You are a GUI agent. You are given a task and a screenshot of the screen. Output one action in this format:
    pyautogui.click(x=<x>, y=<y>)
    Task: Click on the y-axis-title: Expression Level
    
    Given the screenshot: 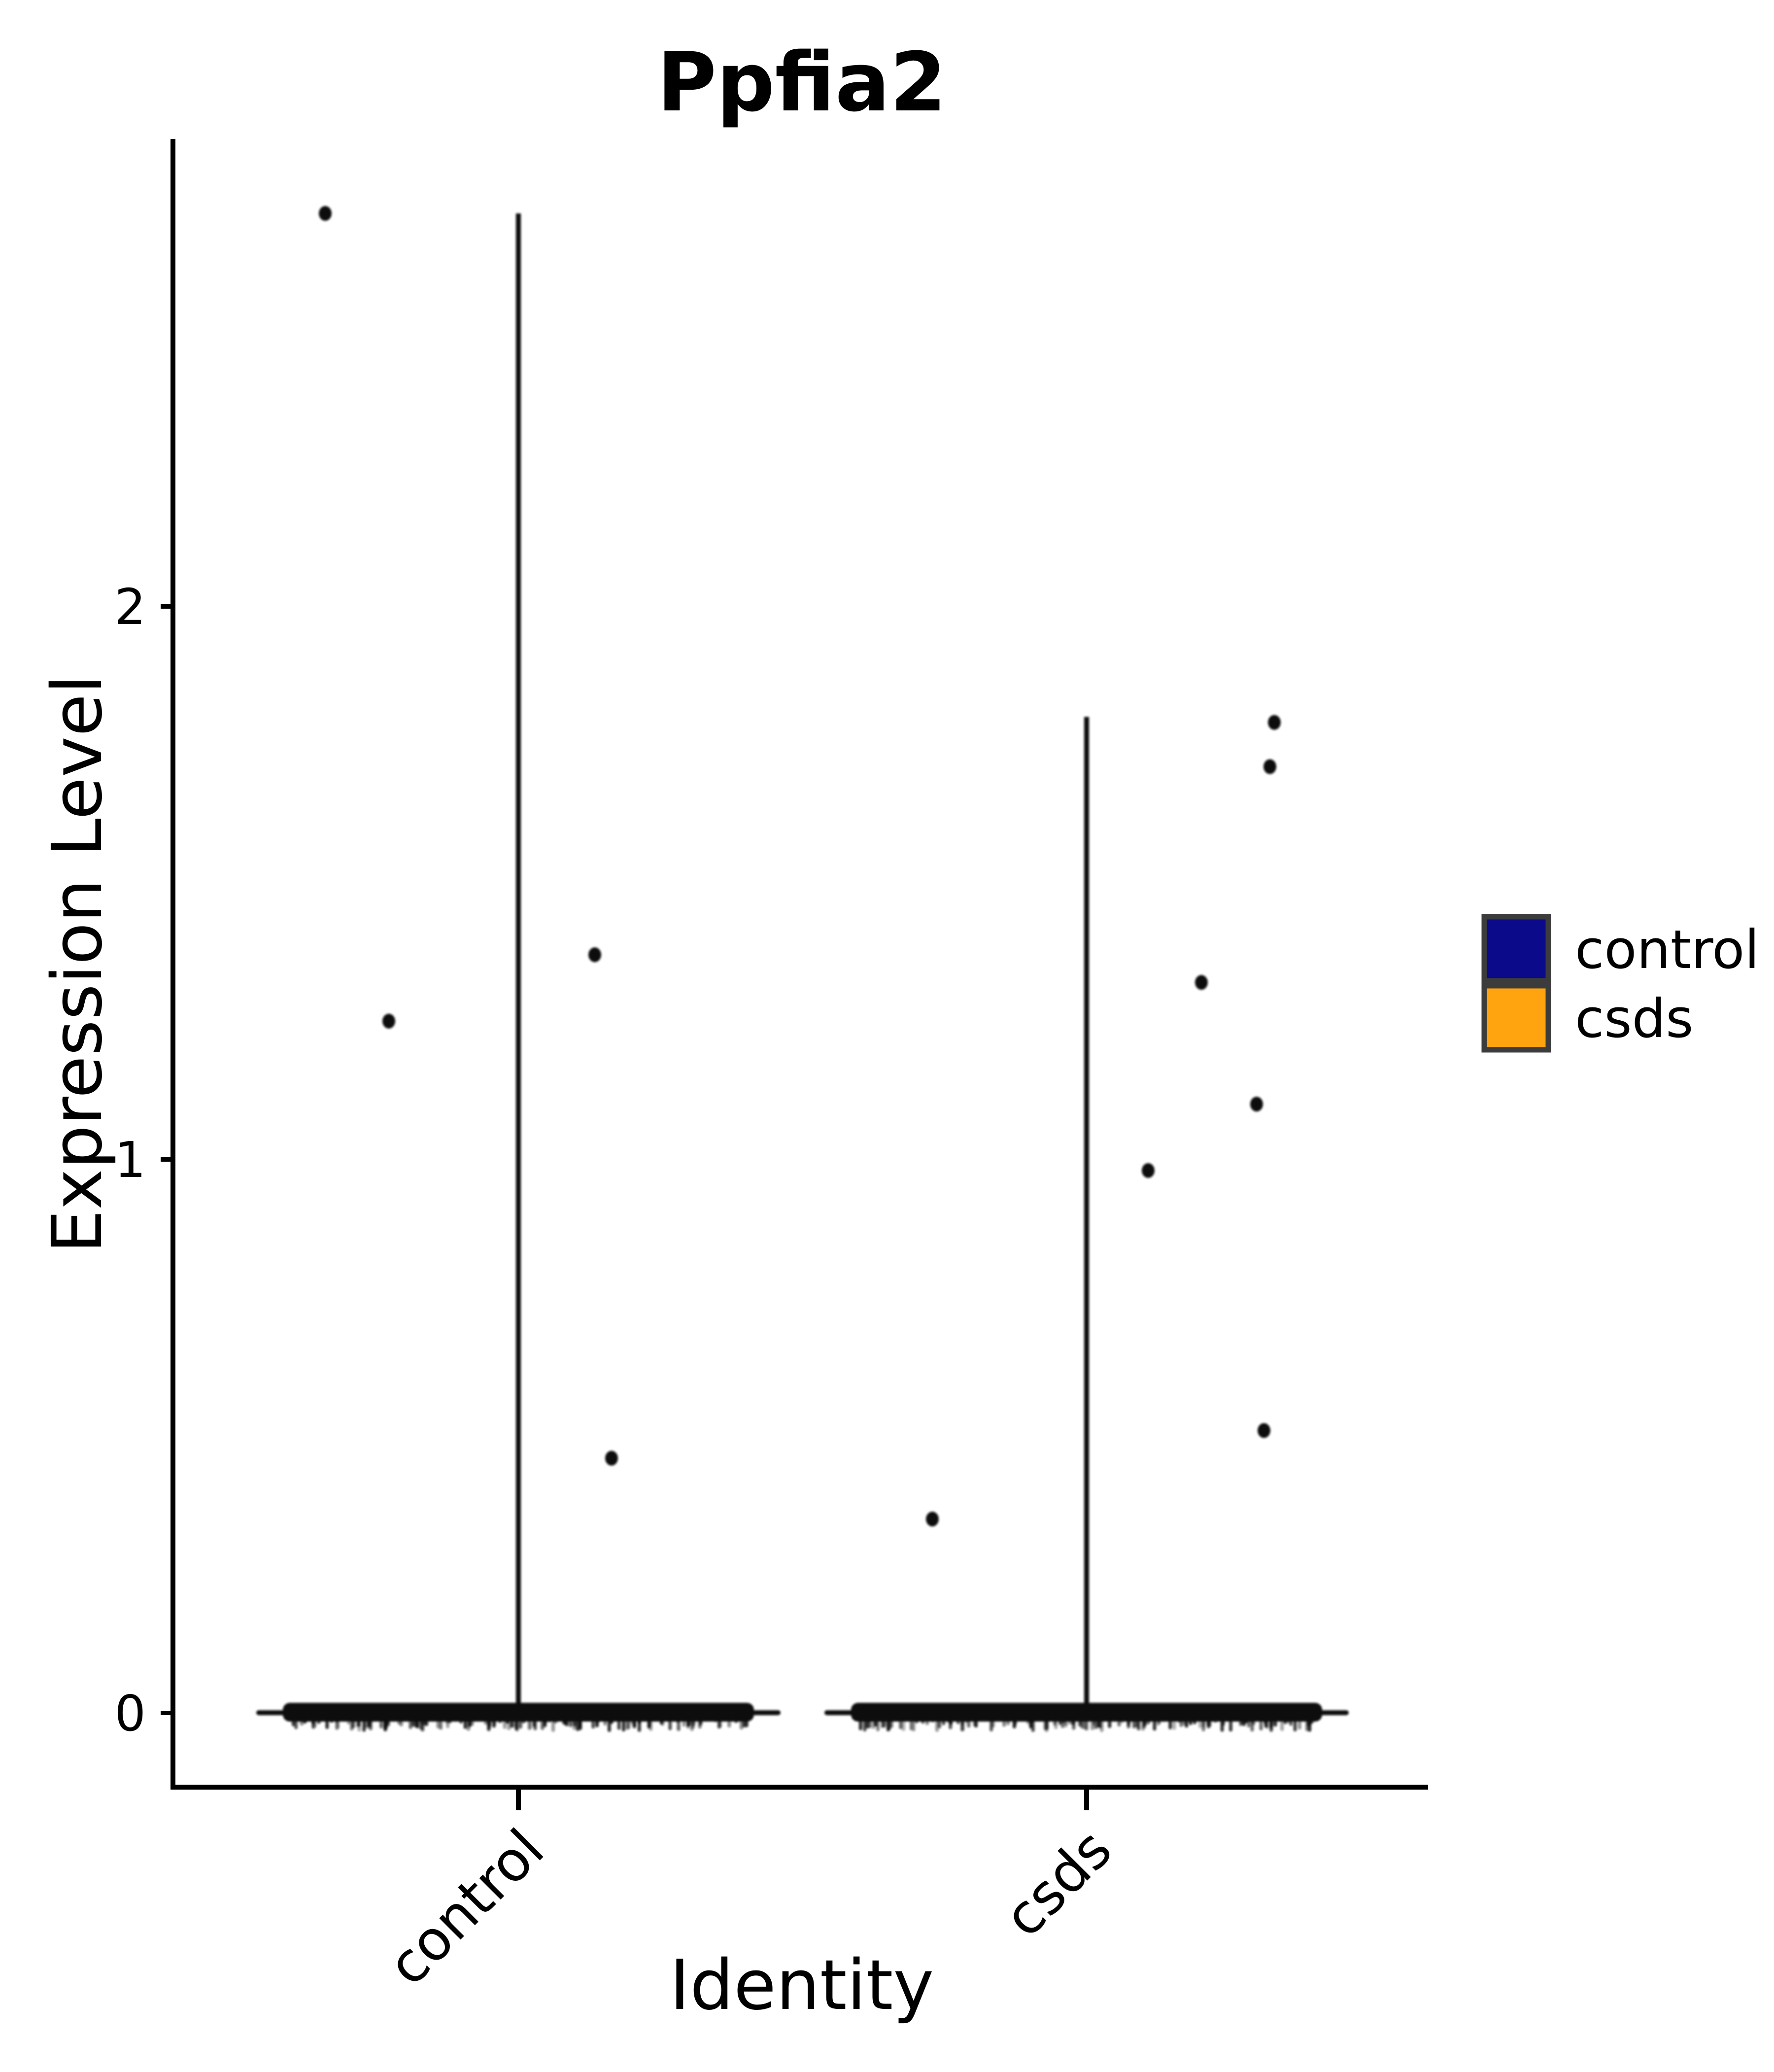 What is the action you would take?
    pyautogui.click(x=77, y=964)
    